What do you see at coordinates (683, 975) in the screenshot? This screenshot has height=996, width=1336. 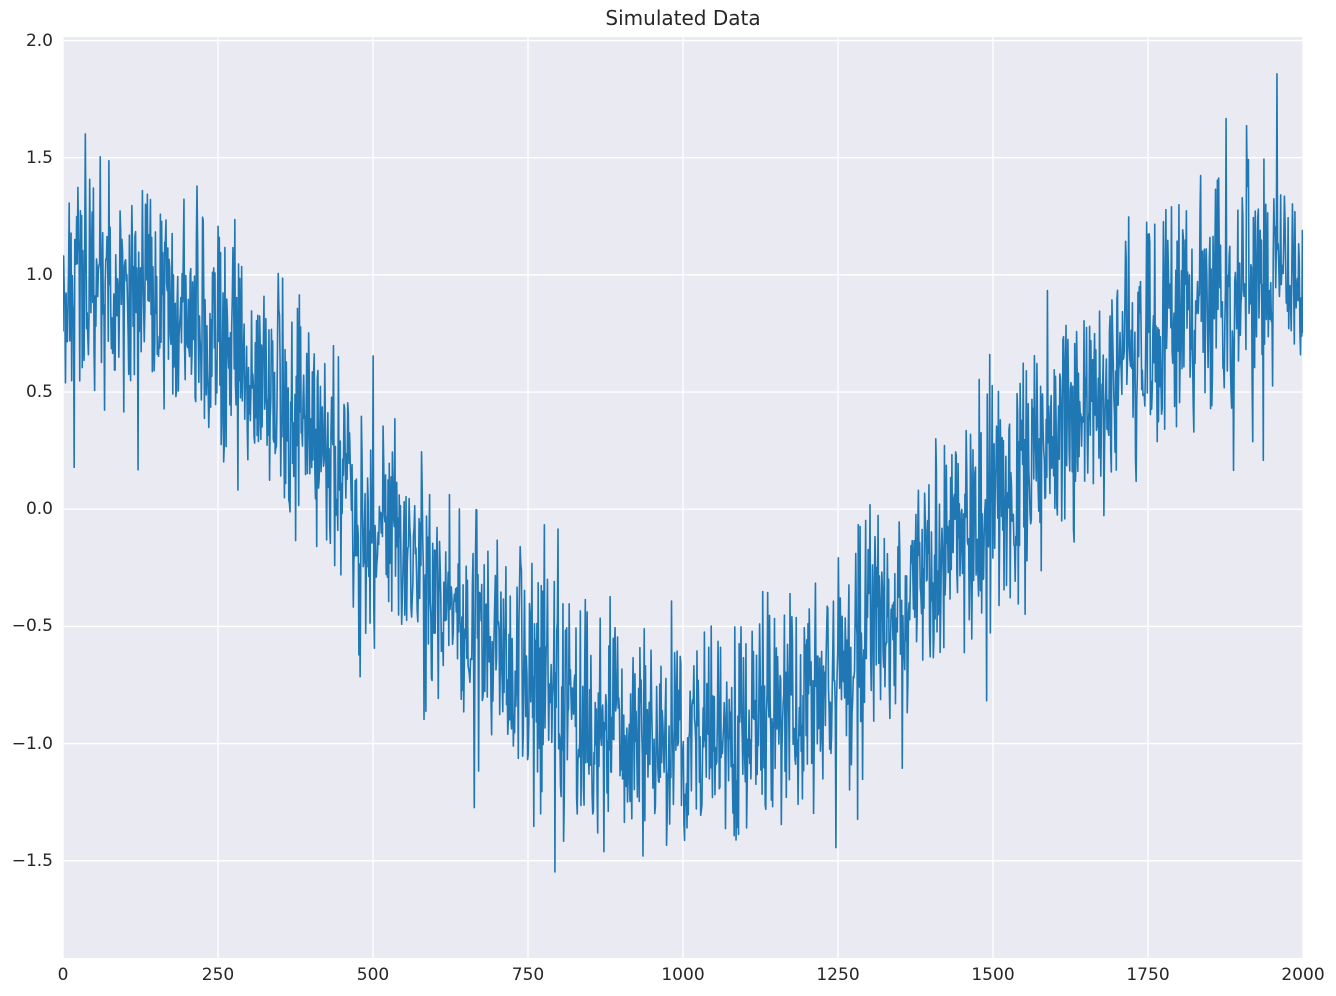 I see `x-tick-label: 1000` at bounding box center [683, 975].